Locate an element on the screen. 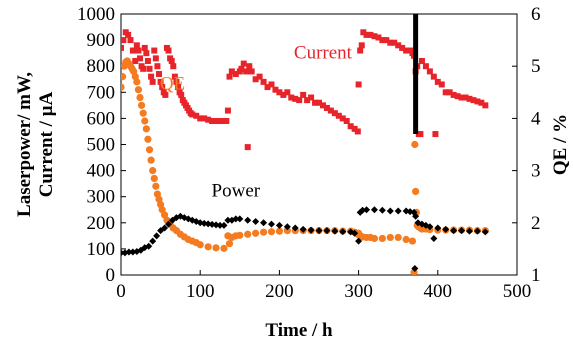 The image size is (573, 346). x-tick-label-5: 500 is located at coordinates (517, 291).